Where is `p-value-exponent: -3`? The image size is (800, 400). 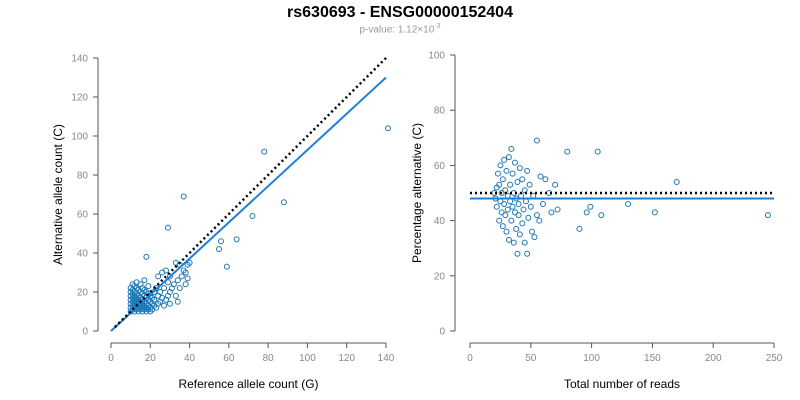
p-value-exponent: -3 is located at coordinates (437, 26).